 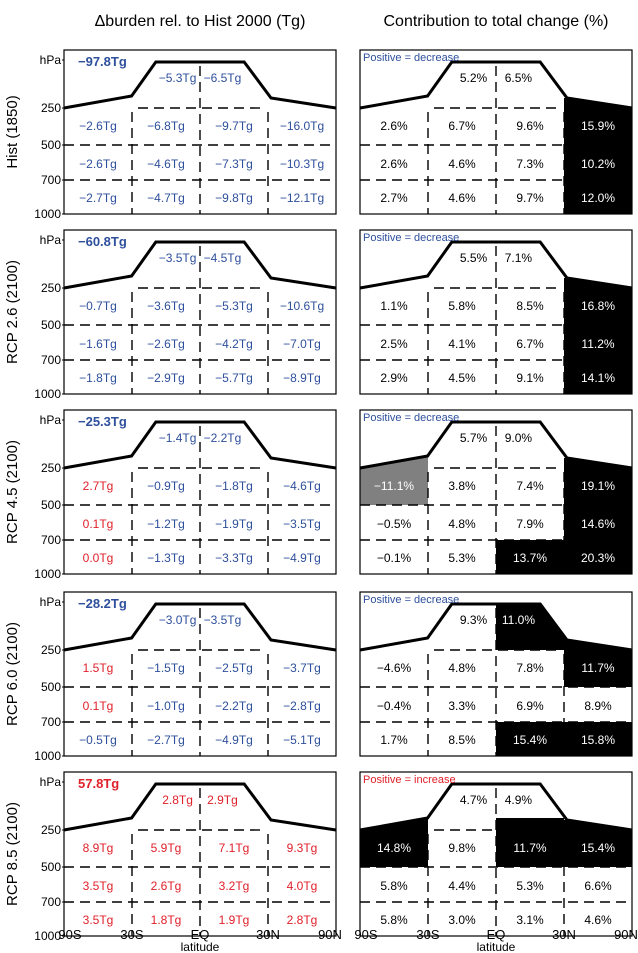 What do you see at coordinates (223, 258) in the screenshot?
I see `burden-value: −4.5Tg` at bounding box center [223, 258].